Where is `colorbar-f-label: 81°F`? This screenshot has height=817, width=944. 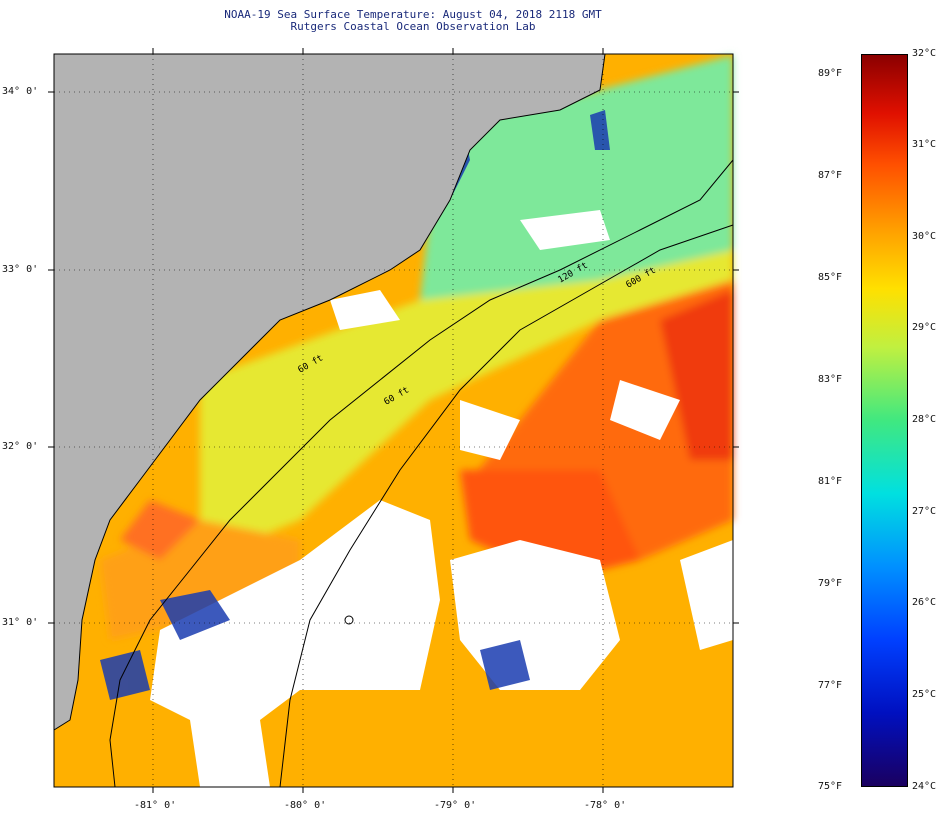
colorbar-f-label: 81°F is located at coordinates (830, 481).